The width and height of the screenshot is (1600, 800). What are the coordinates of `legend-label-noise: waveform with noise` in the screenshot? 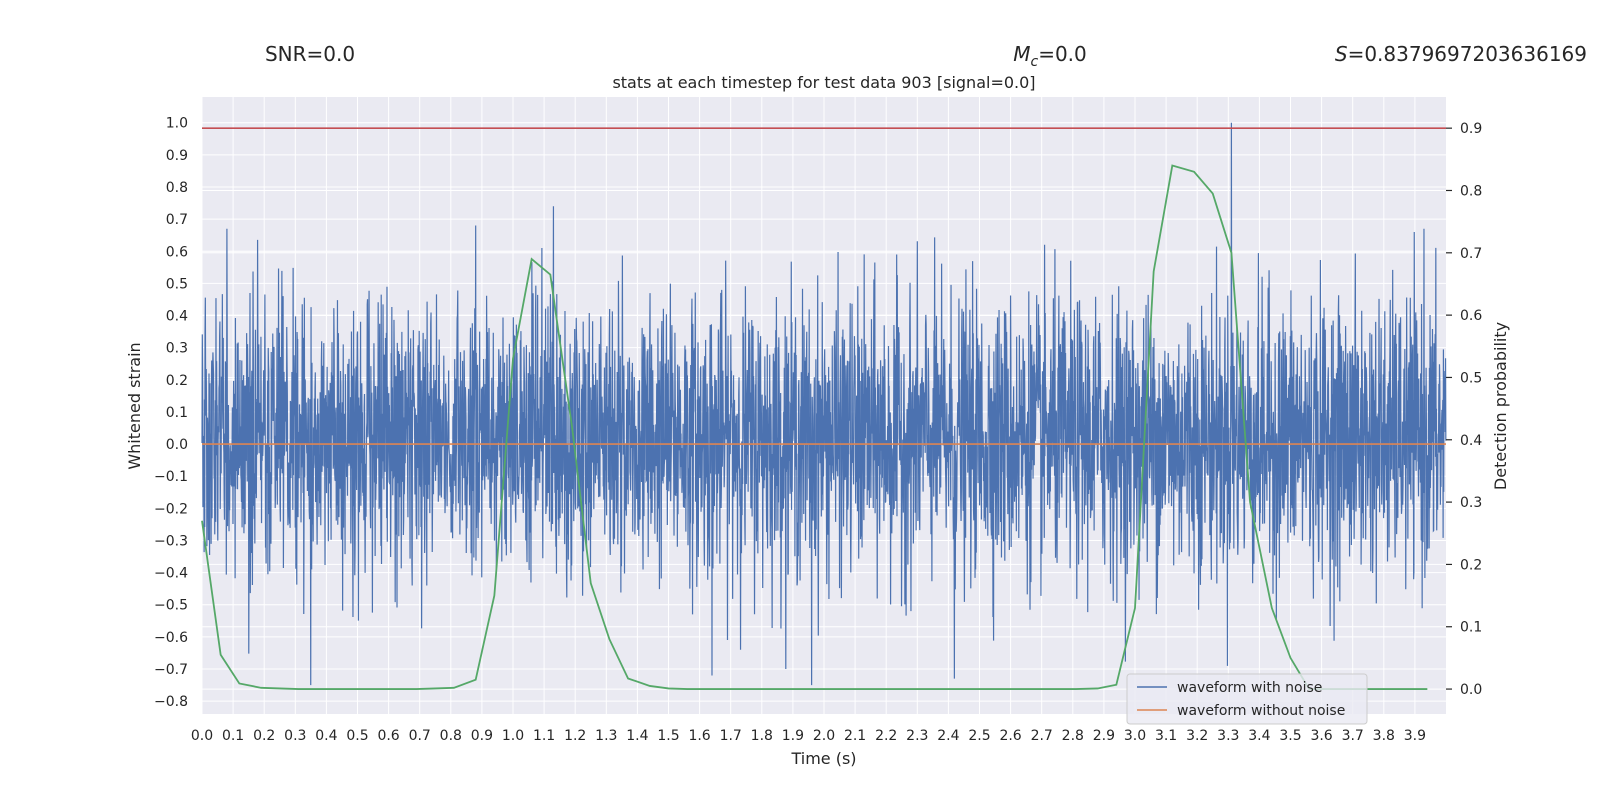 It's located at (1249, 688).